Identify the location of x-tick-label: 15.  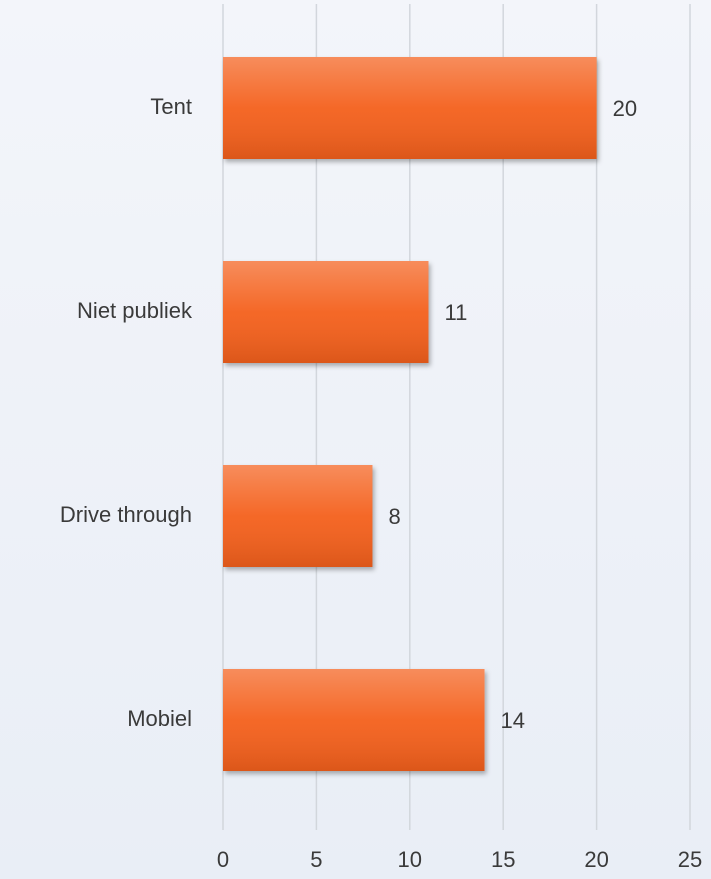
(503, 859).